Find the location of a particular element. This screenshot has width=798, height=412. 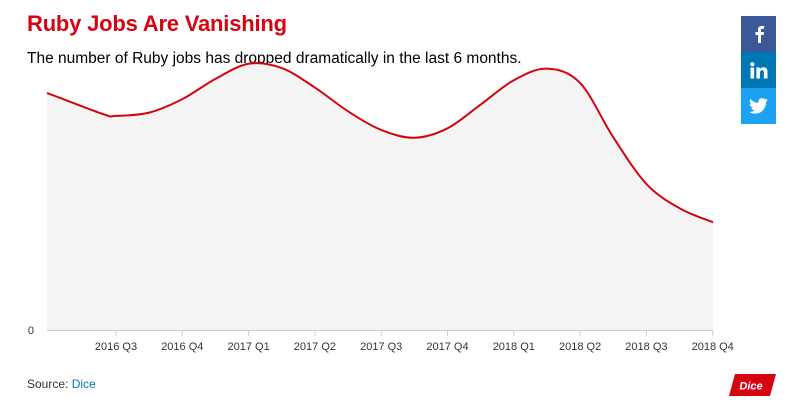

twitter-icon is located at coordinates (758, 106).